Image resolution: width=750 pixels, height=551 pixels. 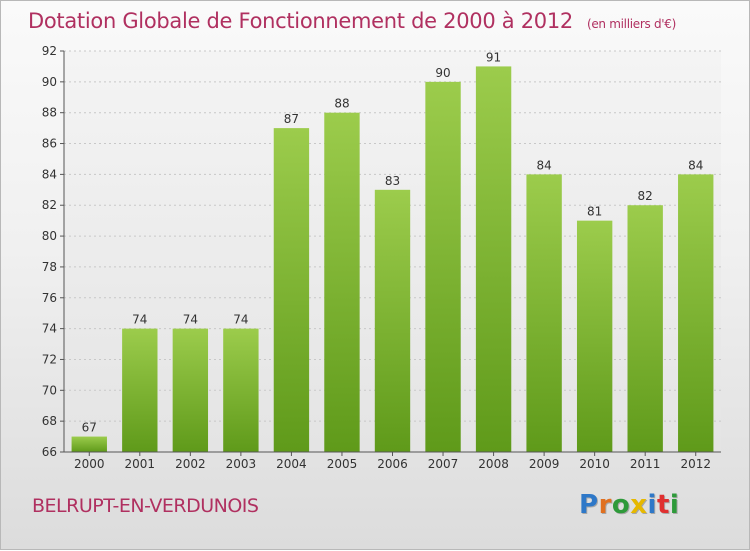 What do you see at coordinates (589, 505) in the screenshot?
I see `brand-letter: P` at bounding box center [589, 505].